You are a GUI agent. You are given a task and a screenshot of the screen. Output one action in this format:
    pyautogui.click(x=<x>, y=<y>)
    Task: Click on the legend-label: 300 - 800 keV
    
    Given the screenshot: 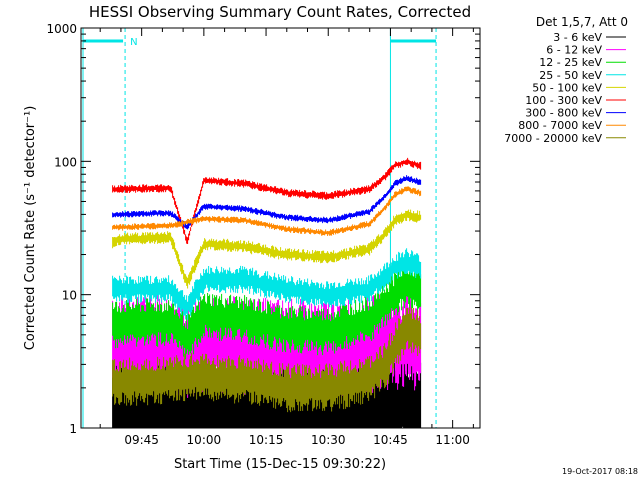 What is the action you would take?
    pyautogui.click(x=563, y=113)
    